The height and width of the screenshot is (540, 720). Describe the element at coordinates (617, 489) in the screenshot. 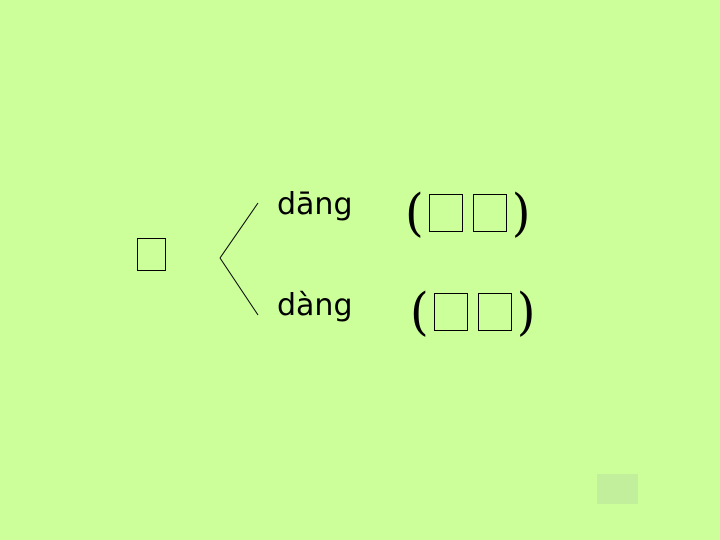

I see `slide-nav-button` at that location.